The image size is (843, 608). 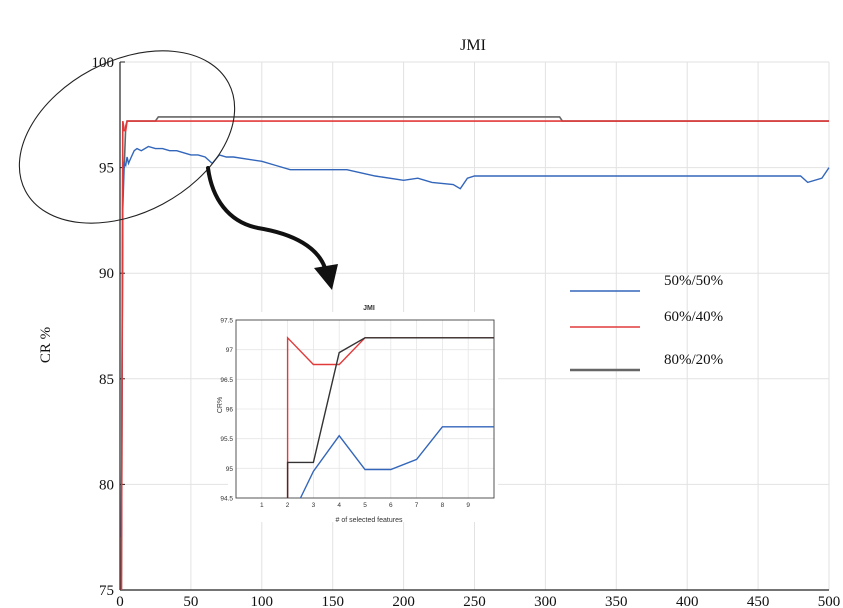 I want to click on inset-x-tick-label: 9, so click(x=468, y=505).